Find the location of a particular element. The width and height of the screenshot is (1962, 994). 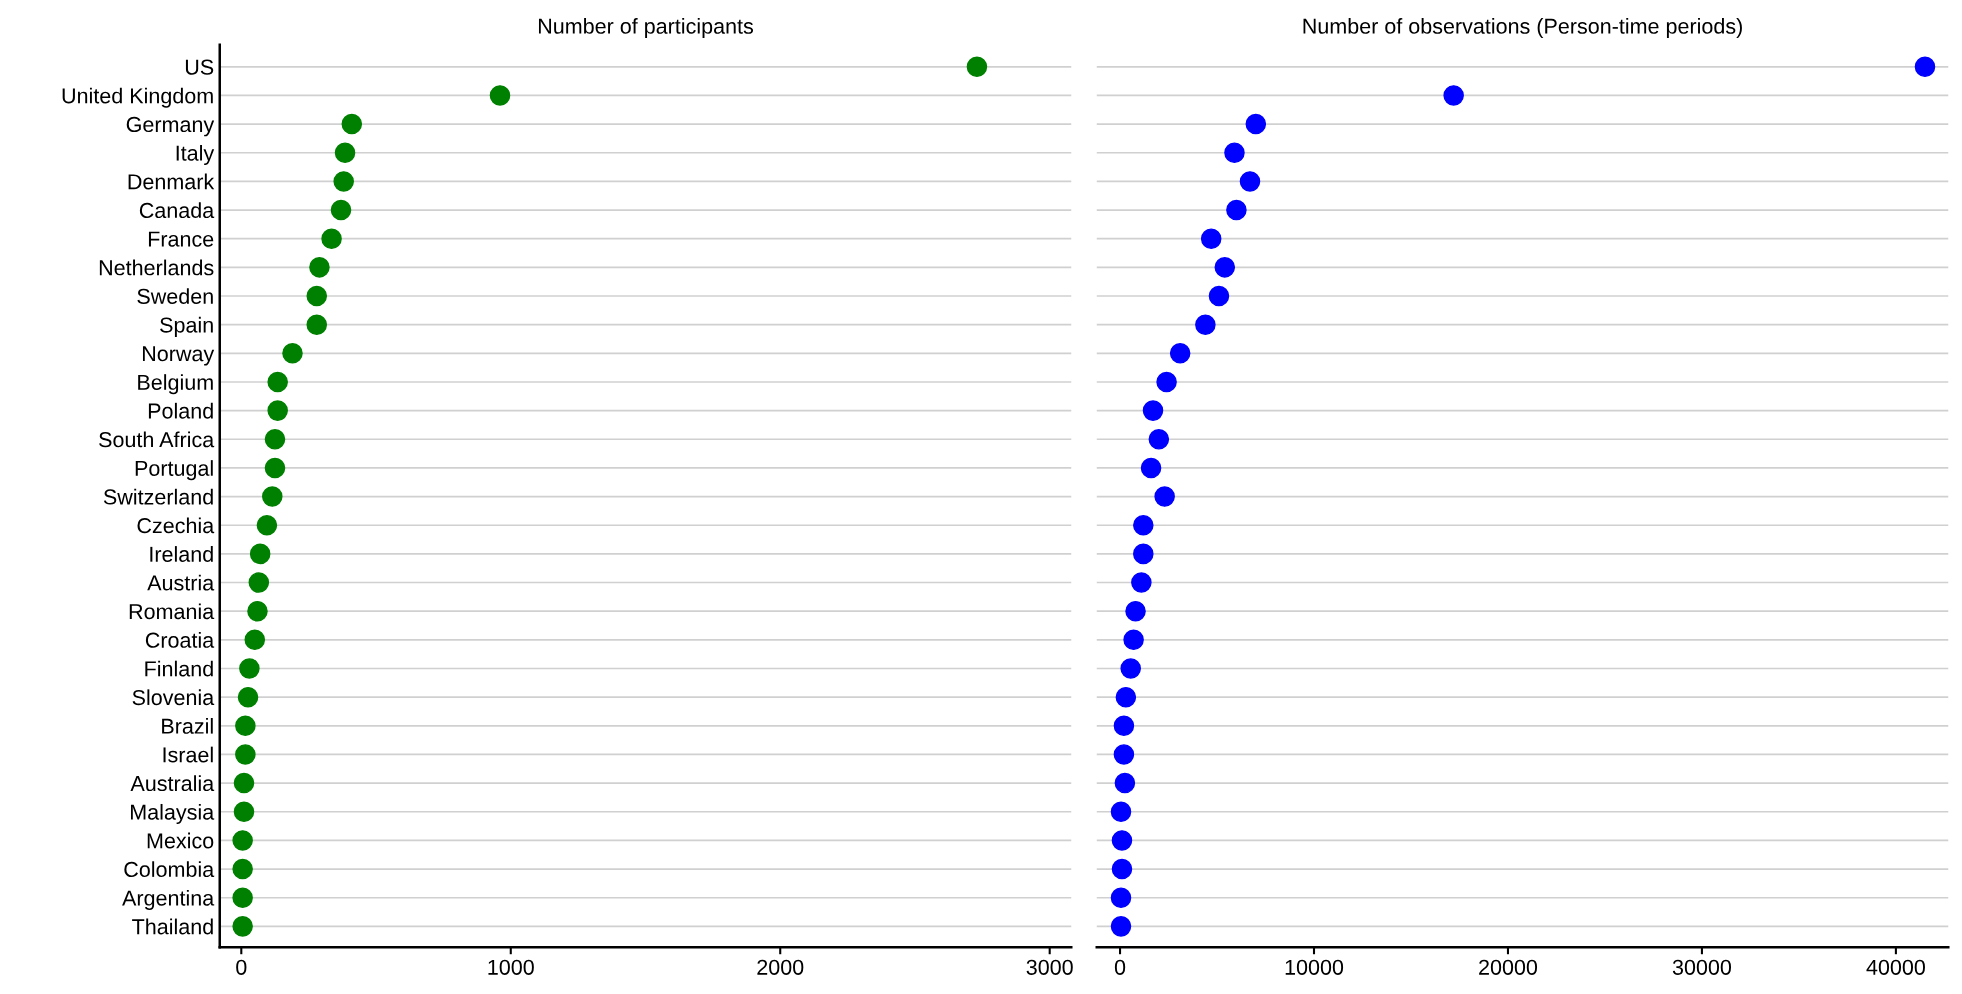

x-tick-label: 1000 is located at coordinates (511, 967).